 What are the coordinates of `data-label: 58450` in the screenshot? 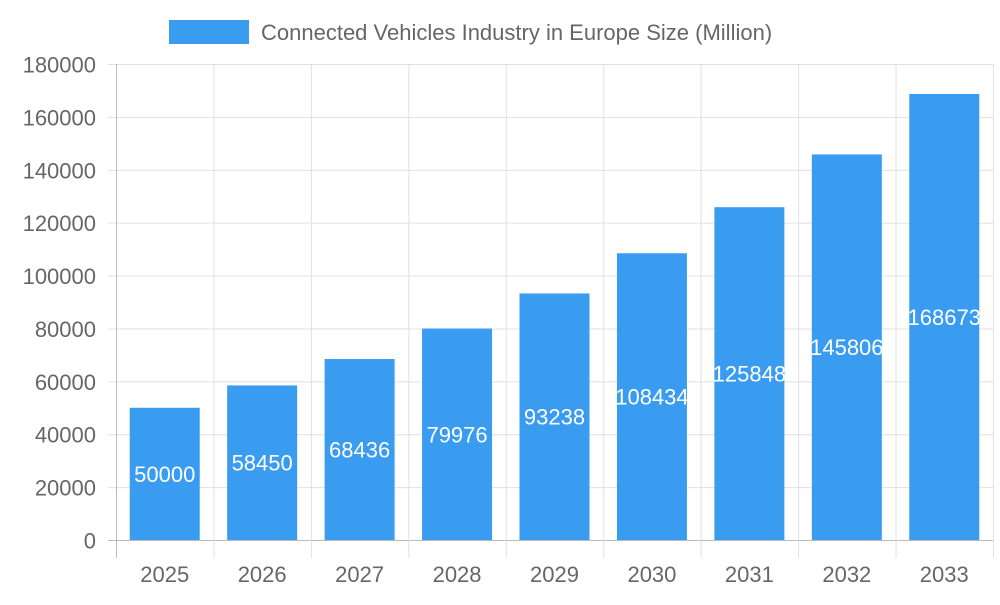 It's located at (262, 463).